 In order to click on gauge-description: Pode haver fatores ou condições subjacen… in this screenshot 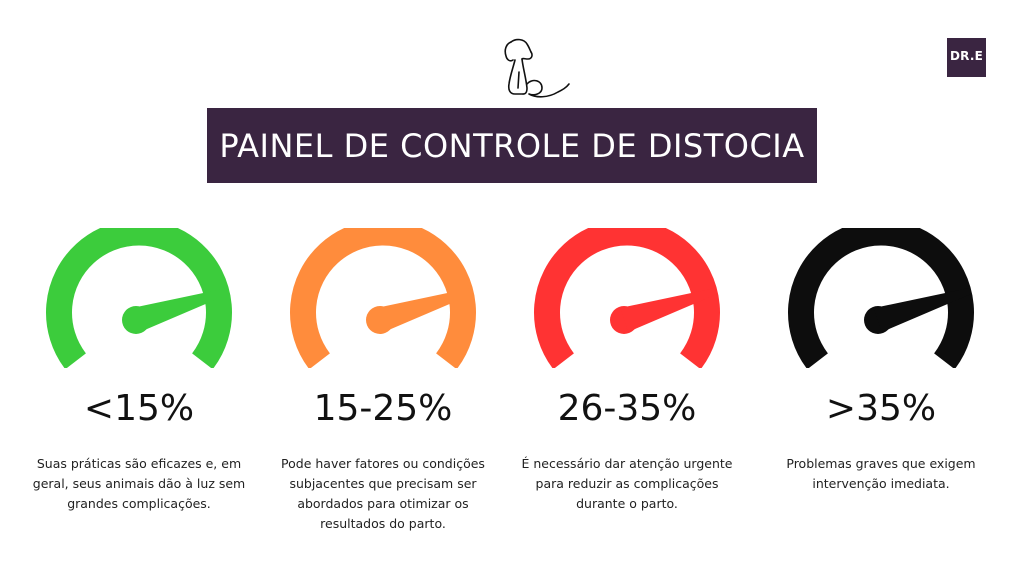, I will do `click(383, 493)`.